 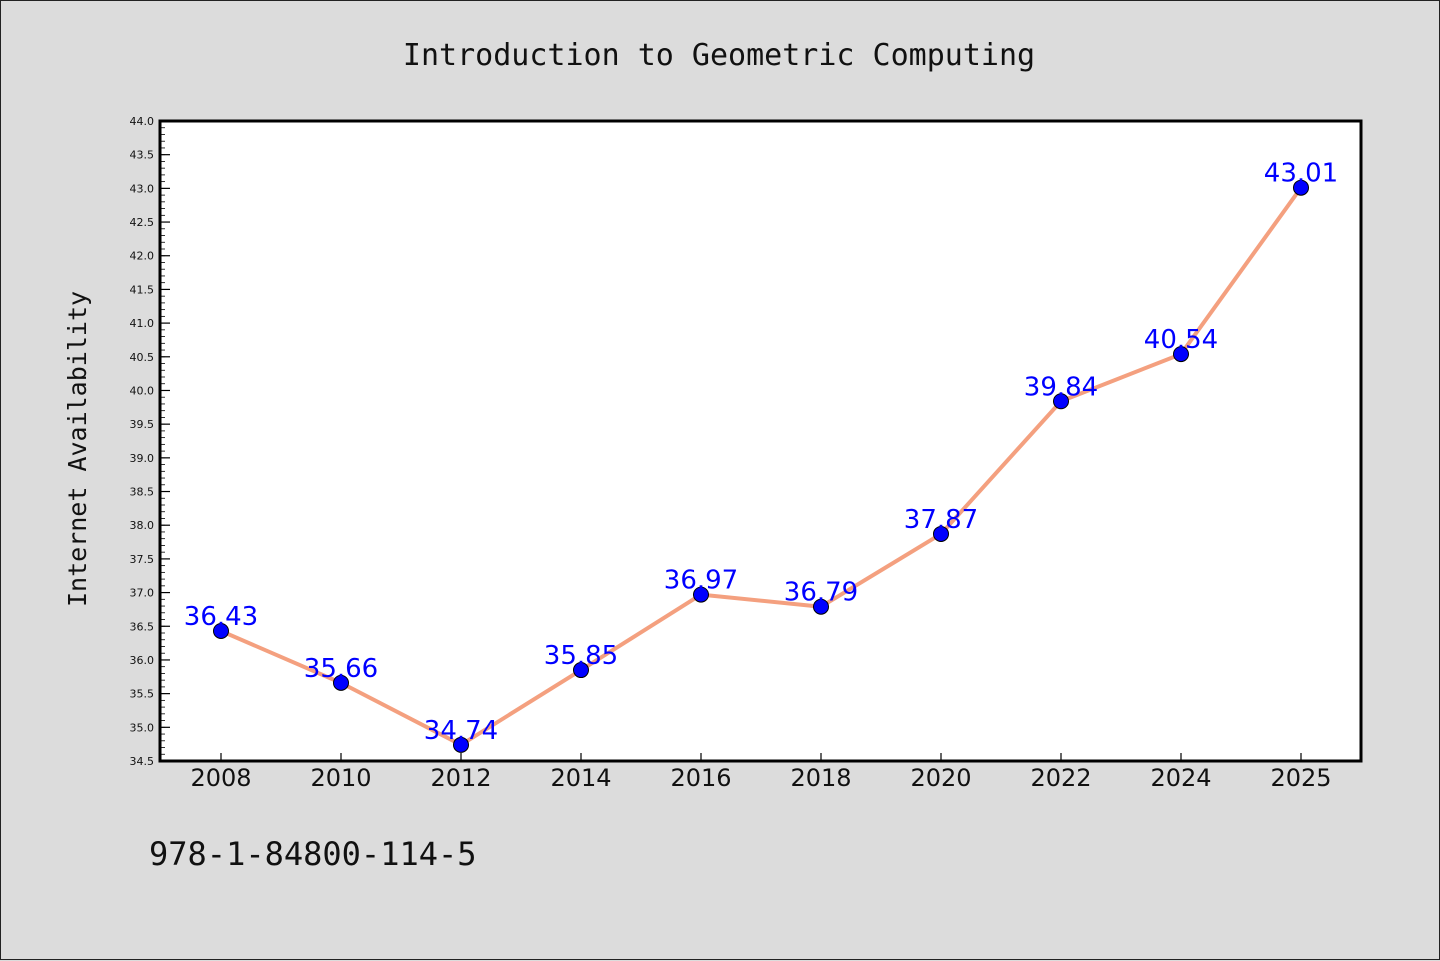 What do you see at coordinates (142, 188) in the screenshot?
I see `y-tick-label: 43.0` at bounding box center [142, 188].